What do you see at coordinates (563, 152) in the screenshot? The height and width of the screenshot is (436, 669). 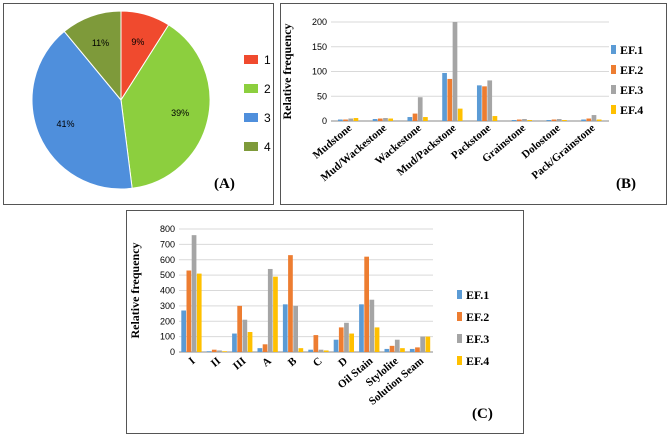 I see `x-tick-label: Pack/Grainstone` at bounding box center [563, 152].